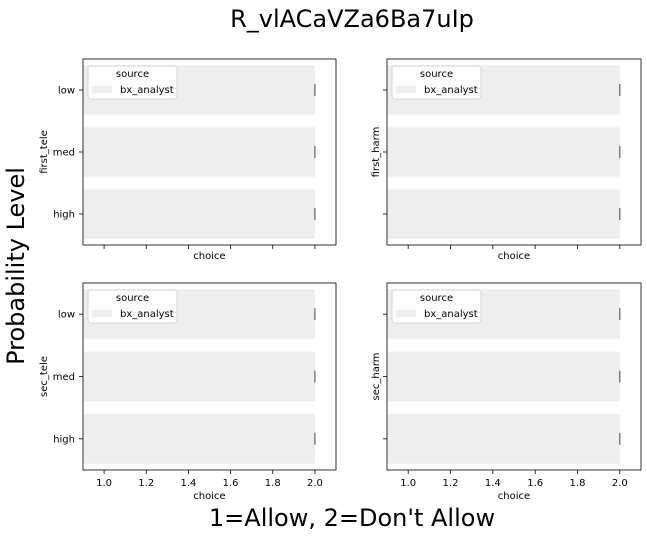  What do you see at coordinates (44, 152) in the screenshot?
I see `y-axis-label: first_tele` at bounding box center [44, 152].